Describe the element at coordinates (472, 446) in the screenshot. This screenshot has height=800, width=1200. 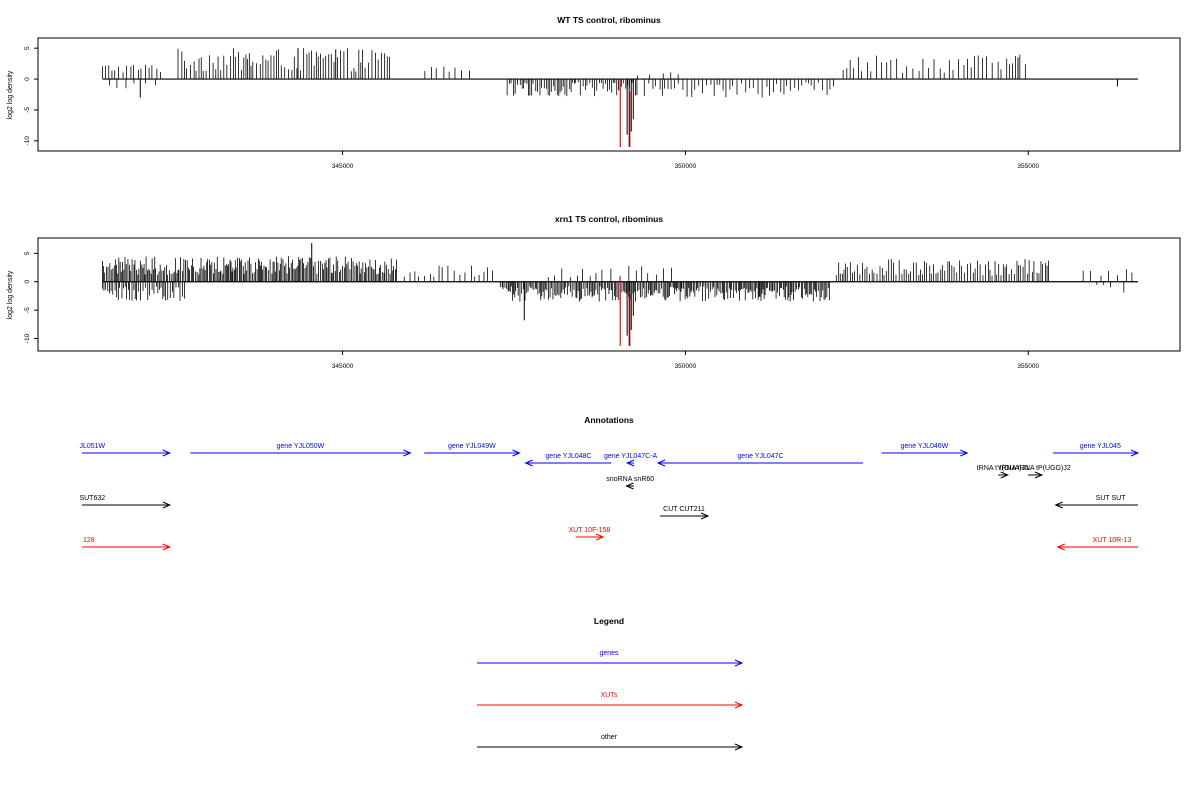
I see `feature-label: gene YJL049W` at that location.